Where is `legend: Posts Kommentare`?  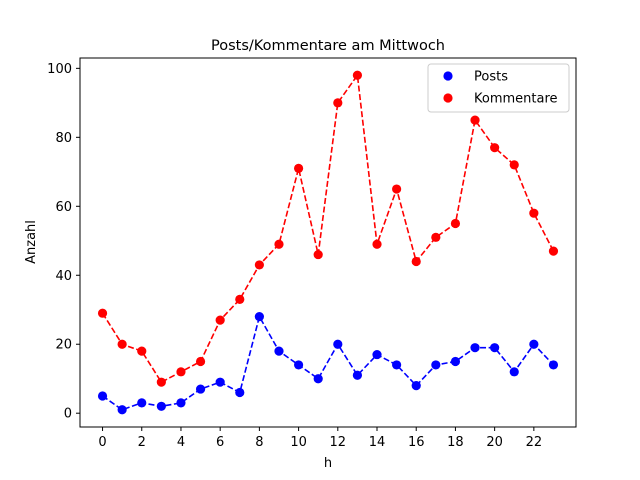
legend: Posts Kommentare is located at coordinates (498, 88).